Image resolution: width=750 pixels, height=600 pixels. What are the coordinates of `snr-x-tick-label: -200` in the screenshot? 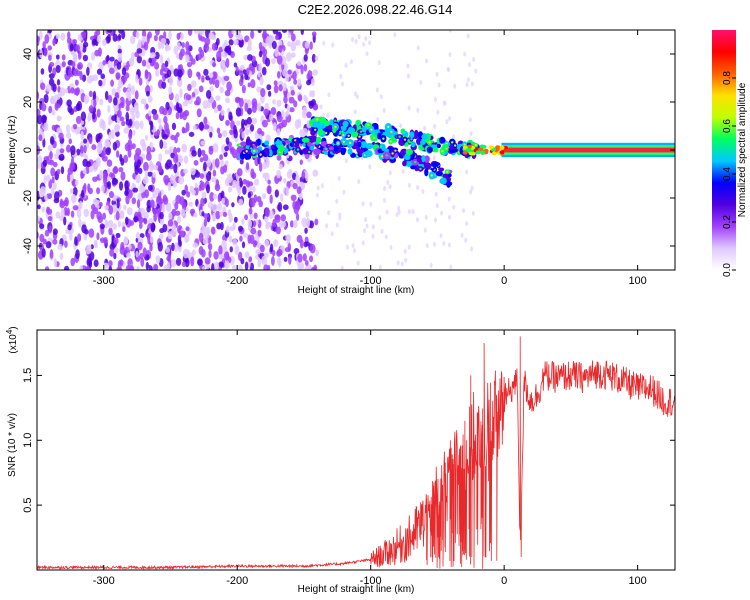 It's located at (237, 581).